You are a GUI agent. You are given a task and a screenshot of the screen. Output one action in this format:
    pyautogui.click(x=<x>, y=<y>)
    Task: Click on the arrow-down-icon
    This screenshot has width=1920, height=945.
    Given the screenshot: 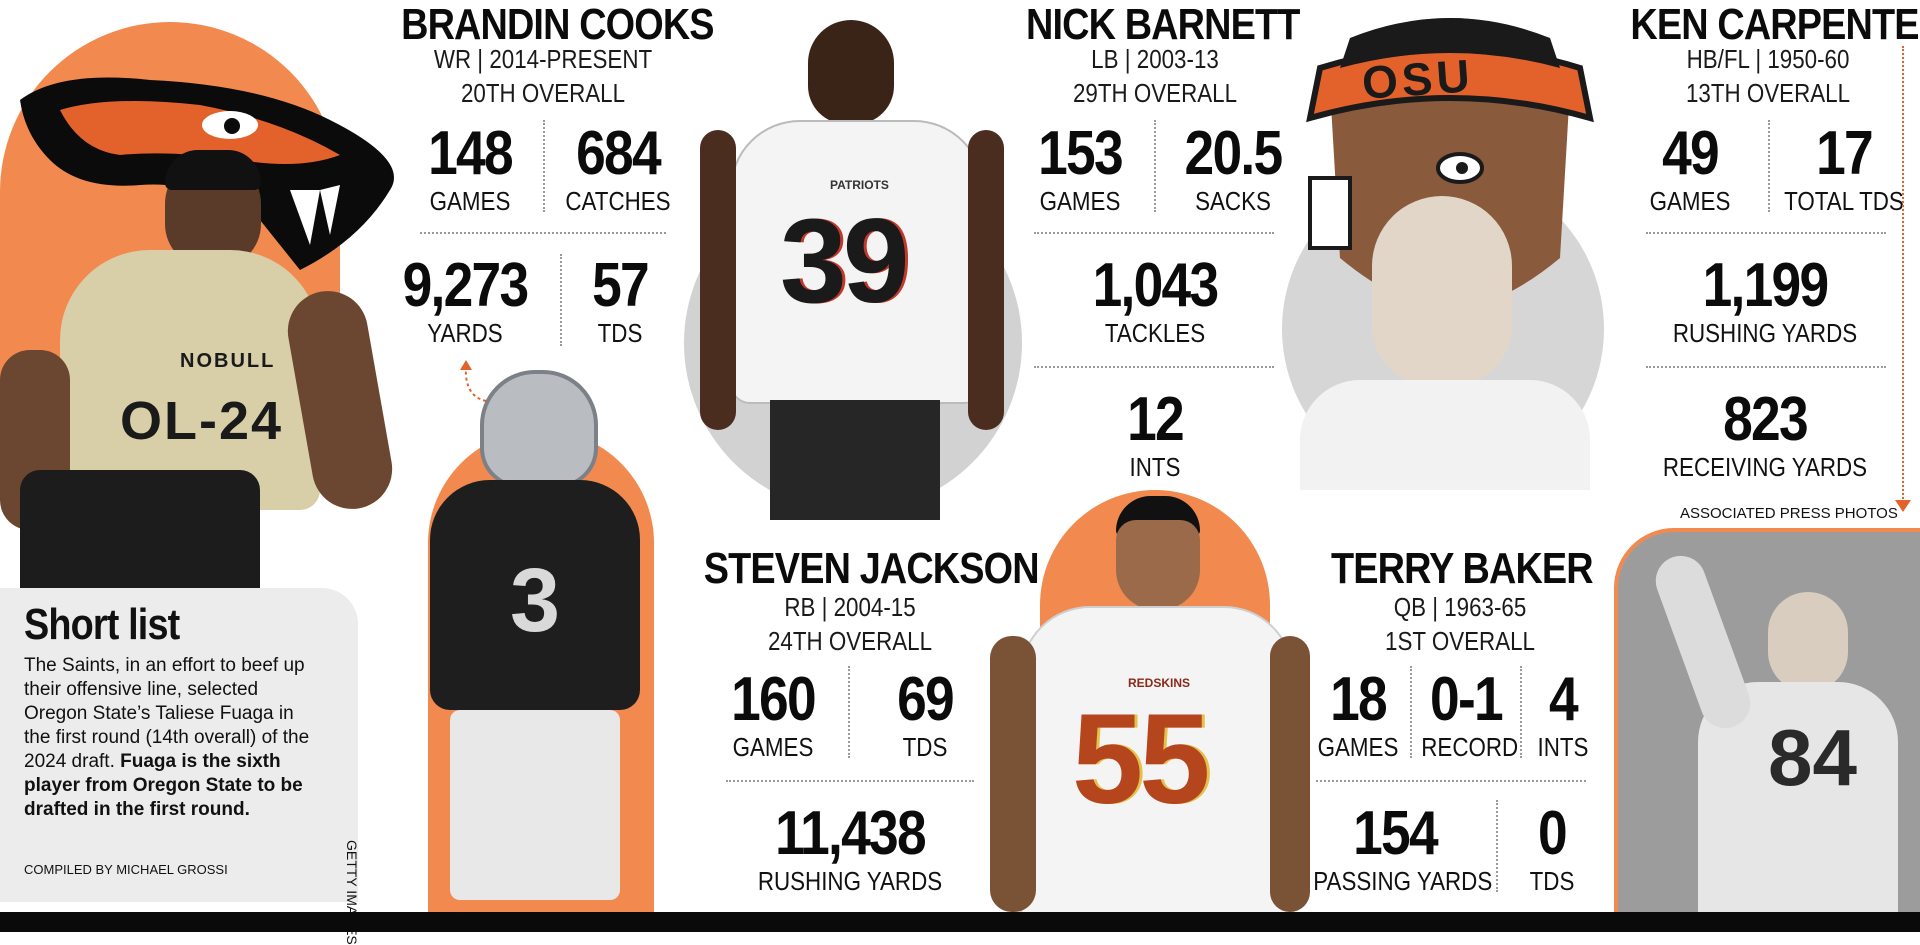 What is the action you would take?
    pyautogui.click(x=1903, y=506)
    